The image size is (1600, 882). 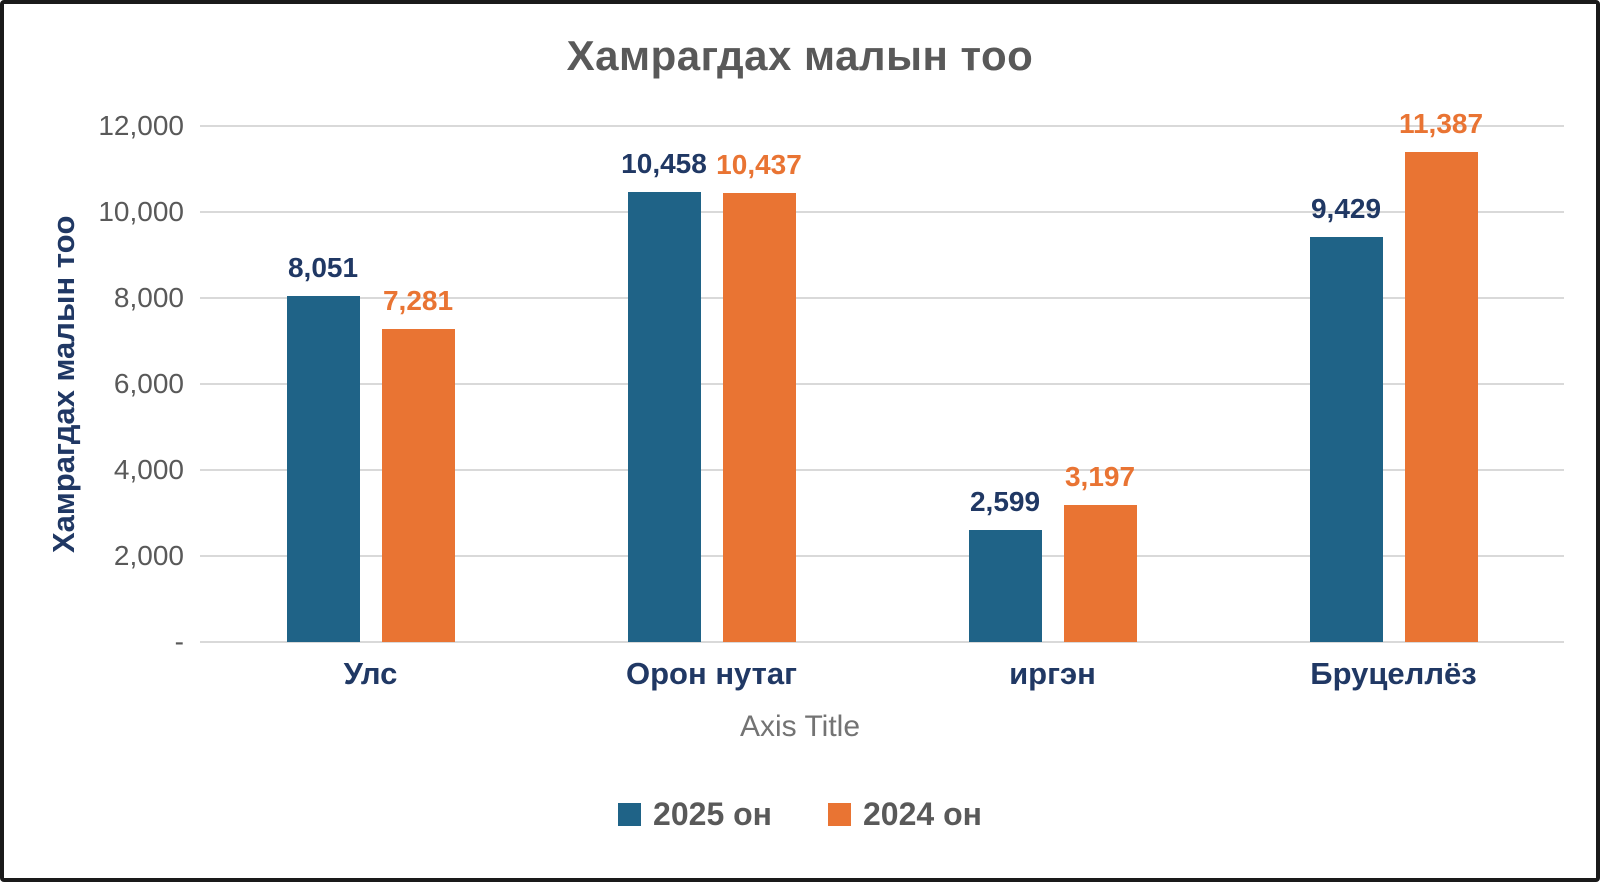 What do you see at coordinates (759, 165) in the screenshot?
I see `bar-data-label: 10,437` at bounding box center [759, 165].